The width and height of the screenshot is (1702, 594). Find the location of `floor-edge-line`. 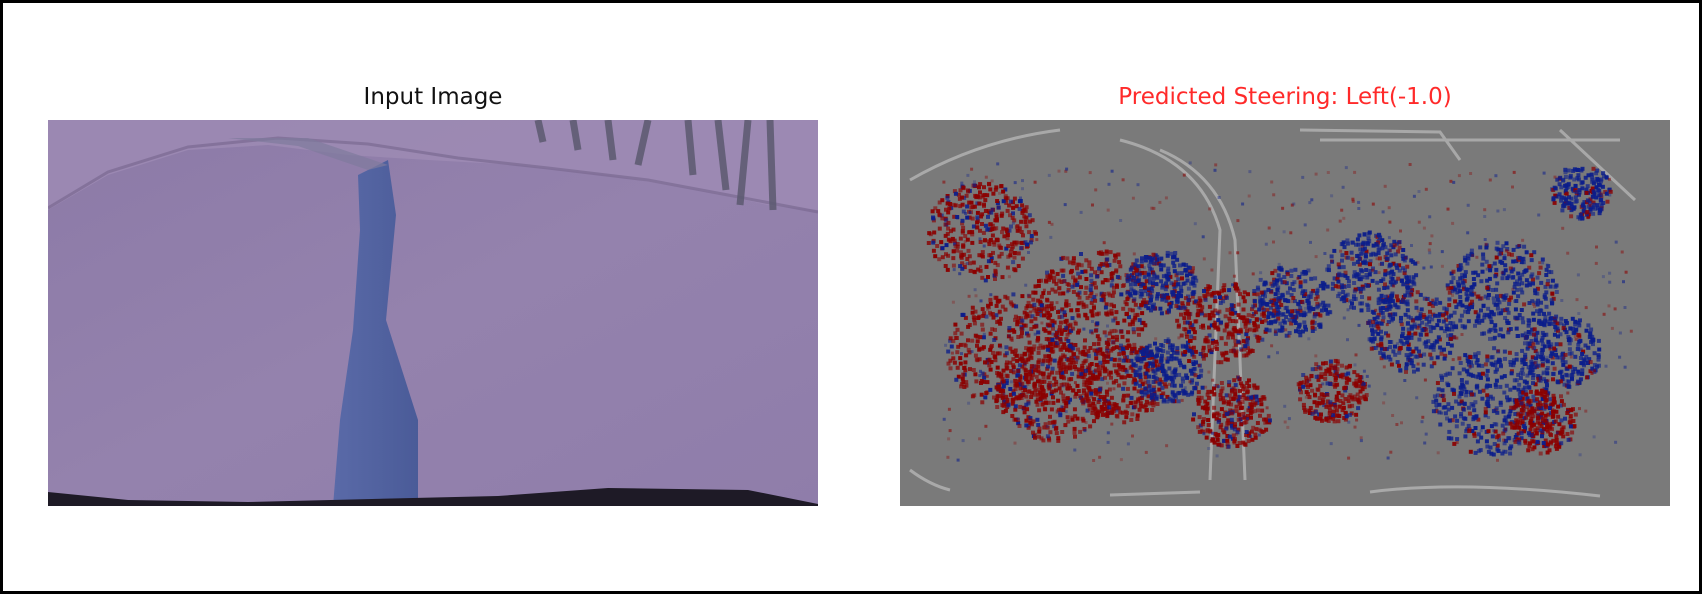

floor-edge-line is located at coordinates (433, 175).